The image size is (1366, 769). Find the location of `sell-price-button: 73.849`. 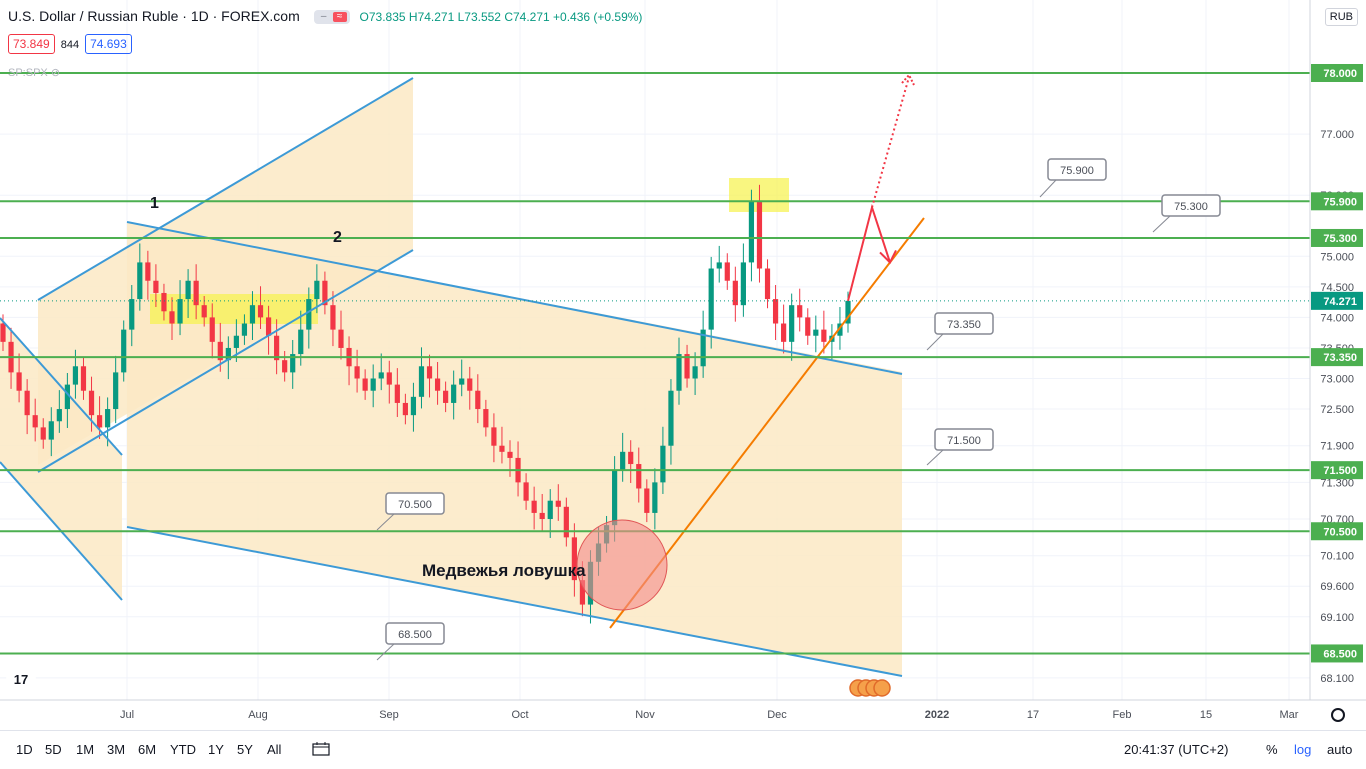

sell-price-button: 73.849 is located at coordinates (31, 44).